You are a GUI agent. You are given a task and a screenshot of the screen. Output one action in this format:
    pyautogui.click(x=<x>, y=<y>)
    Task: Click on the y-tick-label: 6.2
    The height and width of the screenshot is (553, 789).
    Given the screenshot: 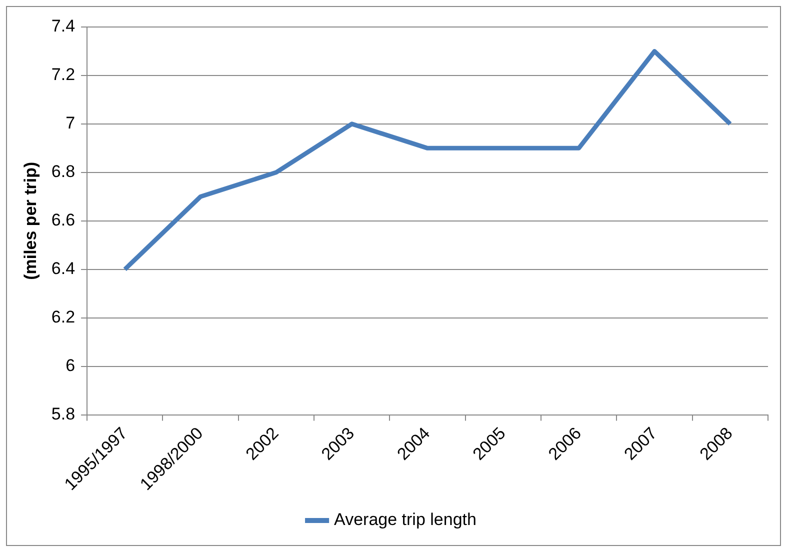 What is the action you would take?
    pyautogui.click(x=63, y=317)
    